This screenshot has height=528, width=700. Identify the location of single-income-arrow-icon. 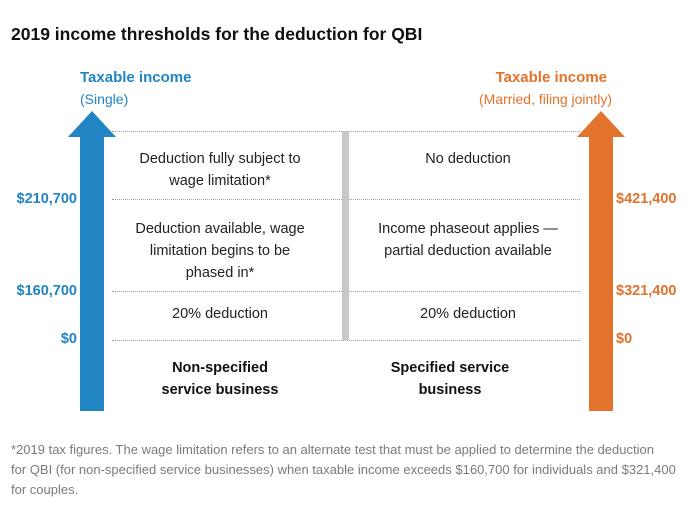
(92, 261).